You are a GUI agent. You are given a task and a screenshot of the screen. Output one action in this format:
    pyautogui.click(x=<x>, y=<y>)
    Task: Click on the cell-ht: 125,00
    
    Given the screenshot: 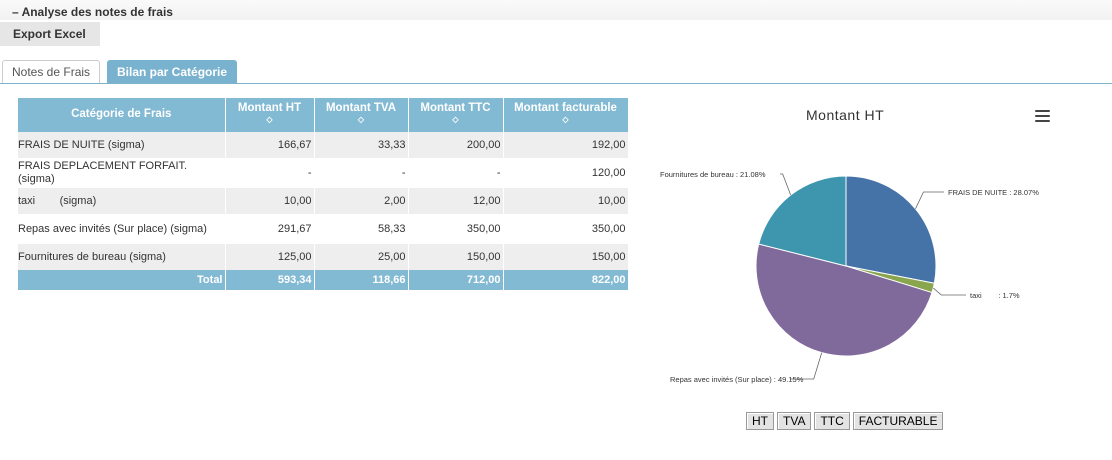 What is the action you would take?
    pyautogui.click(x=270, y=257)
    